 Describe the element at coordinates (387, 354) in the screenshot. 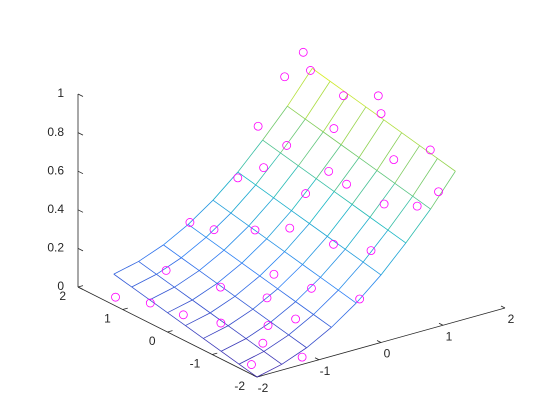

I see `x-tick-label: 0` at that location.